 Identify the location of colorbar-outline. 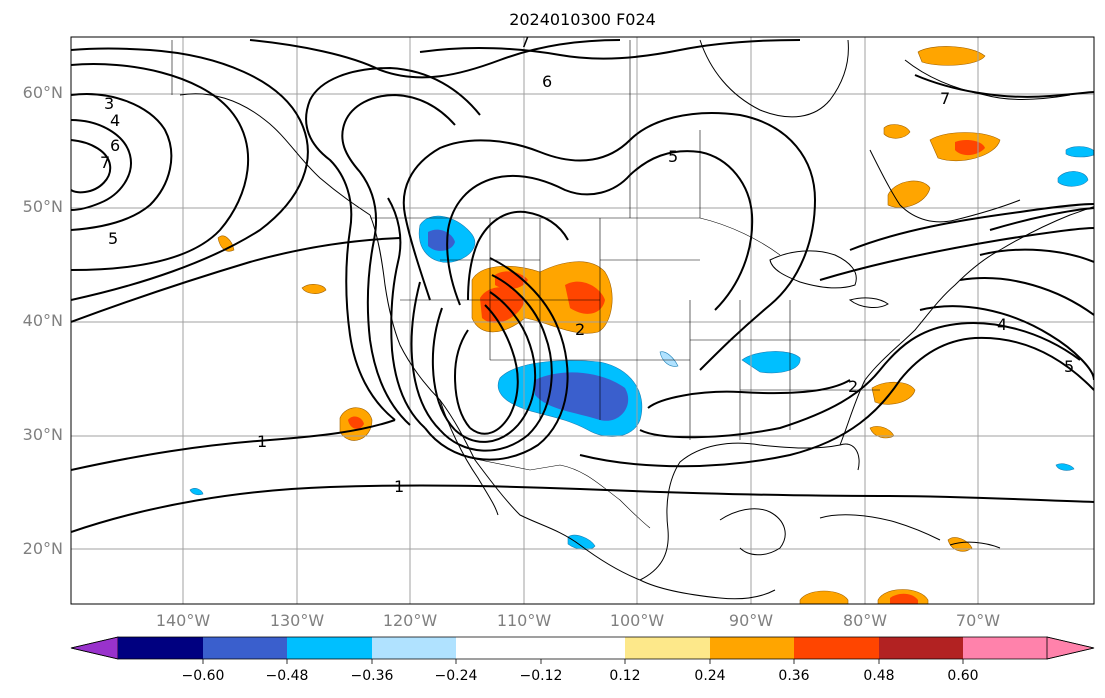
(582, 648).